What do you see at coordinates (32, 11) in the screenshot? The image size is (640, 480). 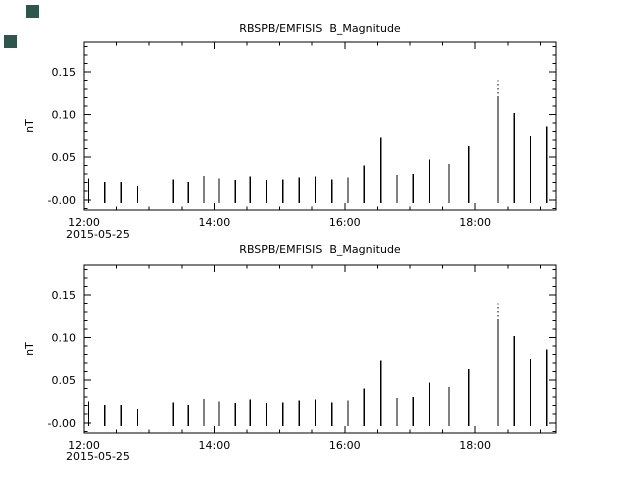 I see `corner-square-top` at bounding box center [32, 11].